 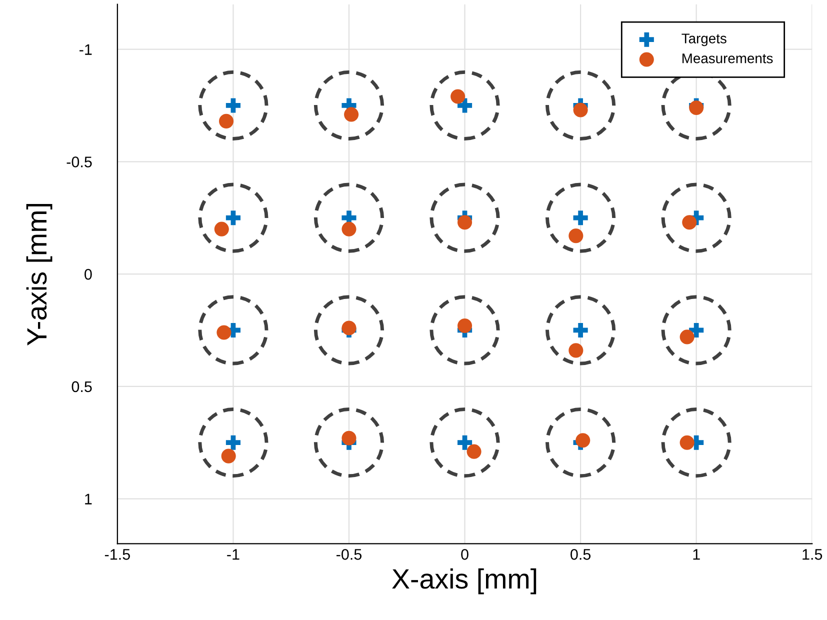 What do you see at coordinates (464, 581) in the screenshot?
I see `x-axis-title: X-axis [mm]` at bounding box center [464, 581].